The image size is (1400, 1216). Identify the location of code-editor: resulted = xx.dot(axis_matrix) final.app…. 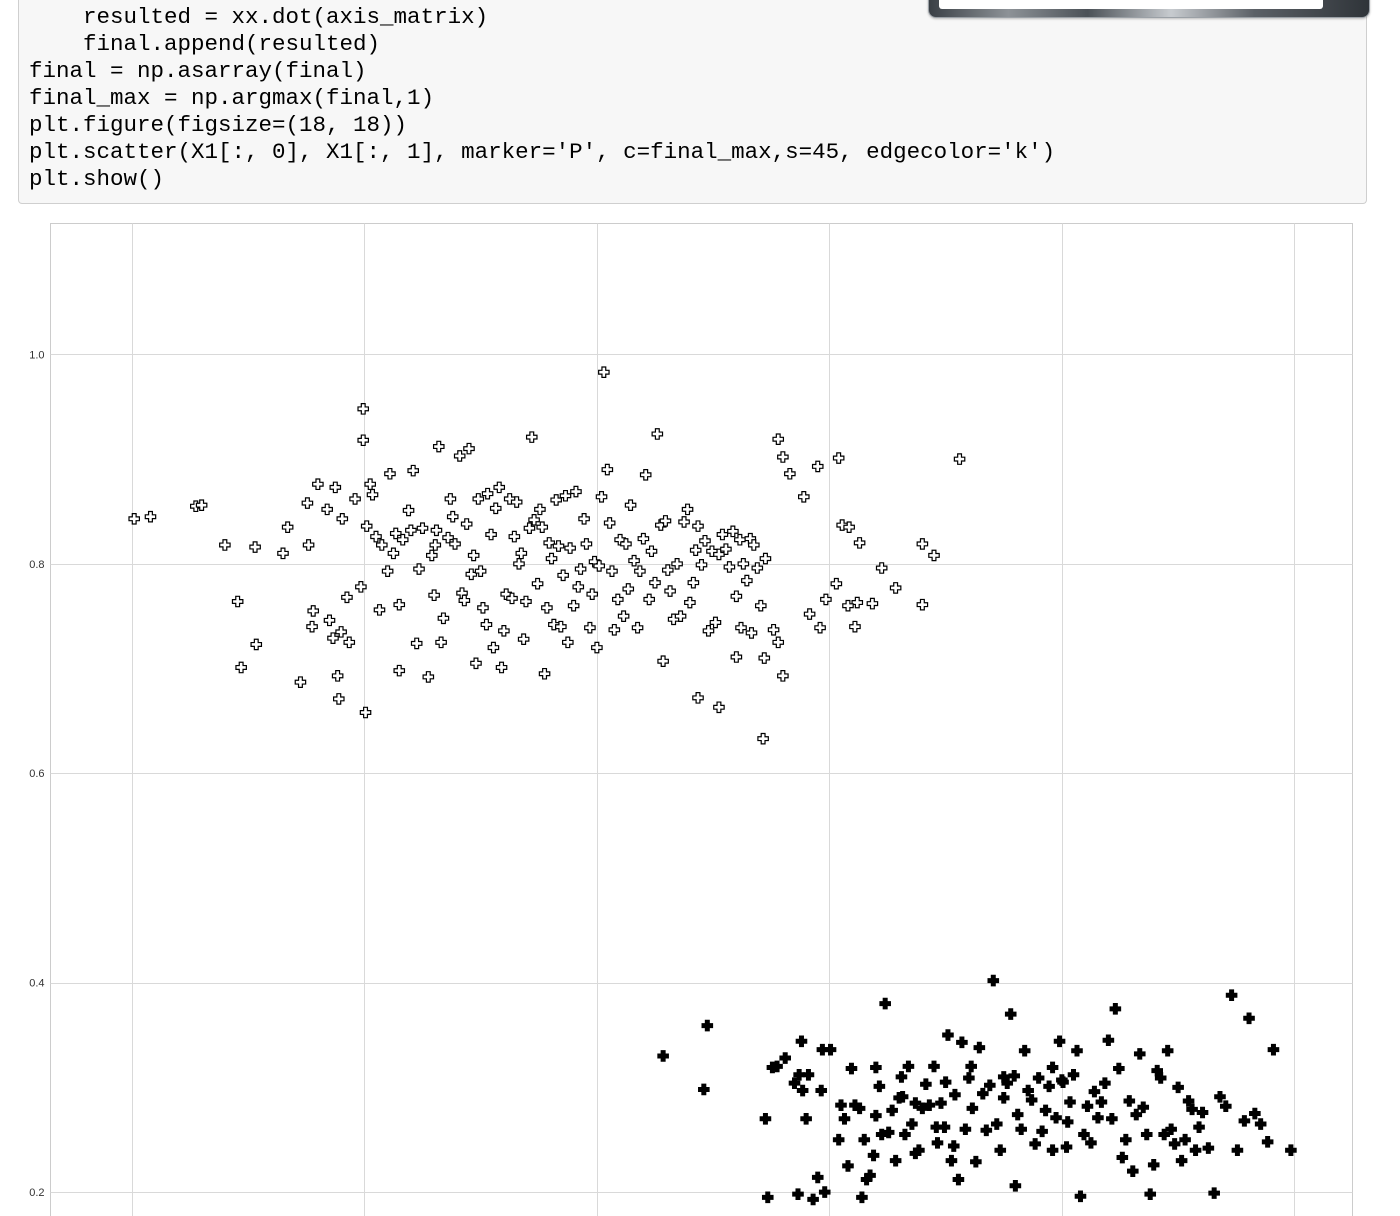
(542, 98).